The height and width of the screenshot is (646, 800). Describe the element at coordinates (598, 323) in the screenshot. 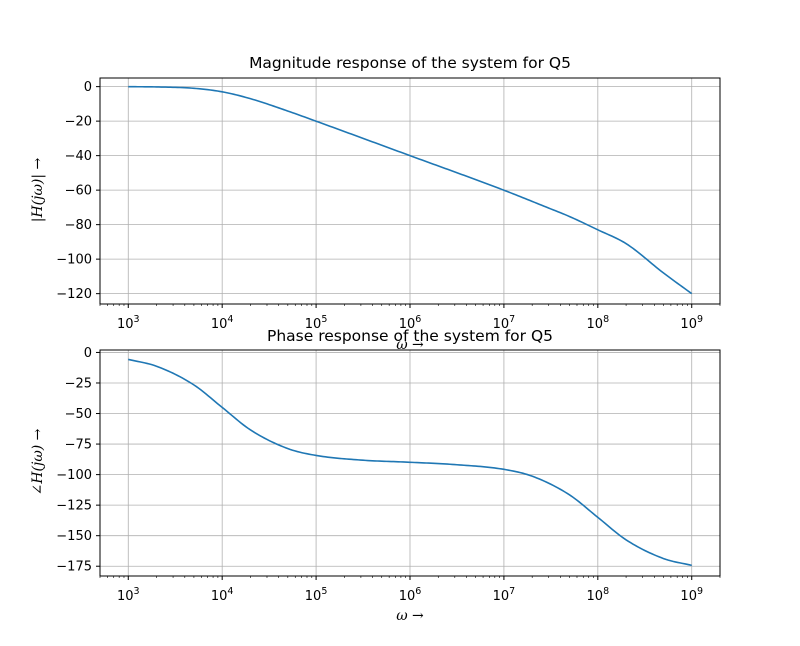

I see `magnitude-x-tick-label: 10⁸` at that location.